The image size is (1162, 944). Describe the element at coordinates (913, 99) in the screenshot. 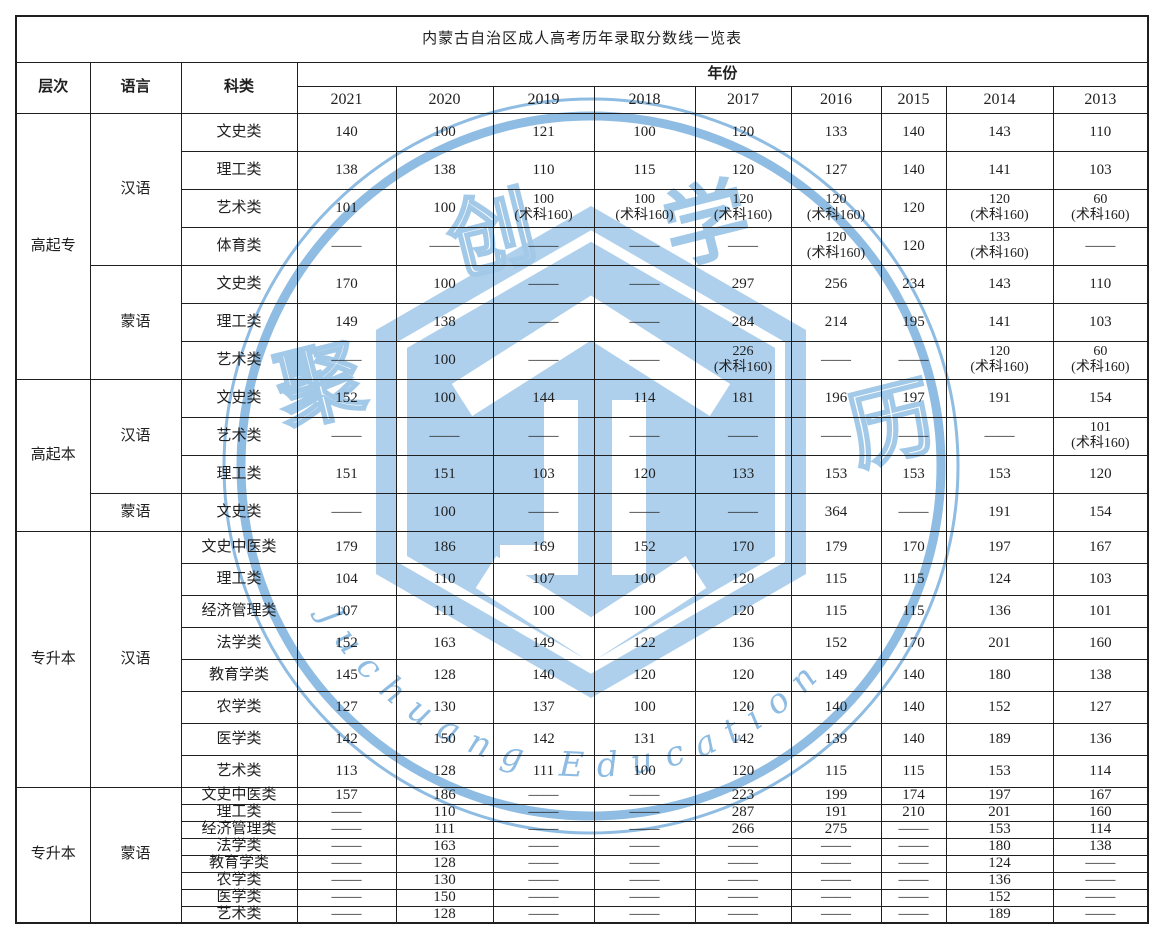

I see `year-header-2015: 2015` at that location.